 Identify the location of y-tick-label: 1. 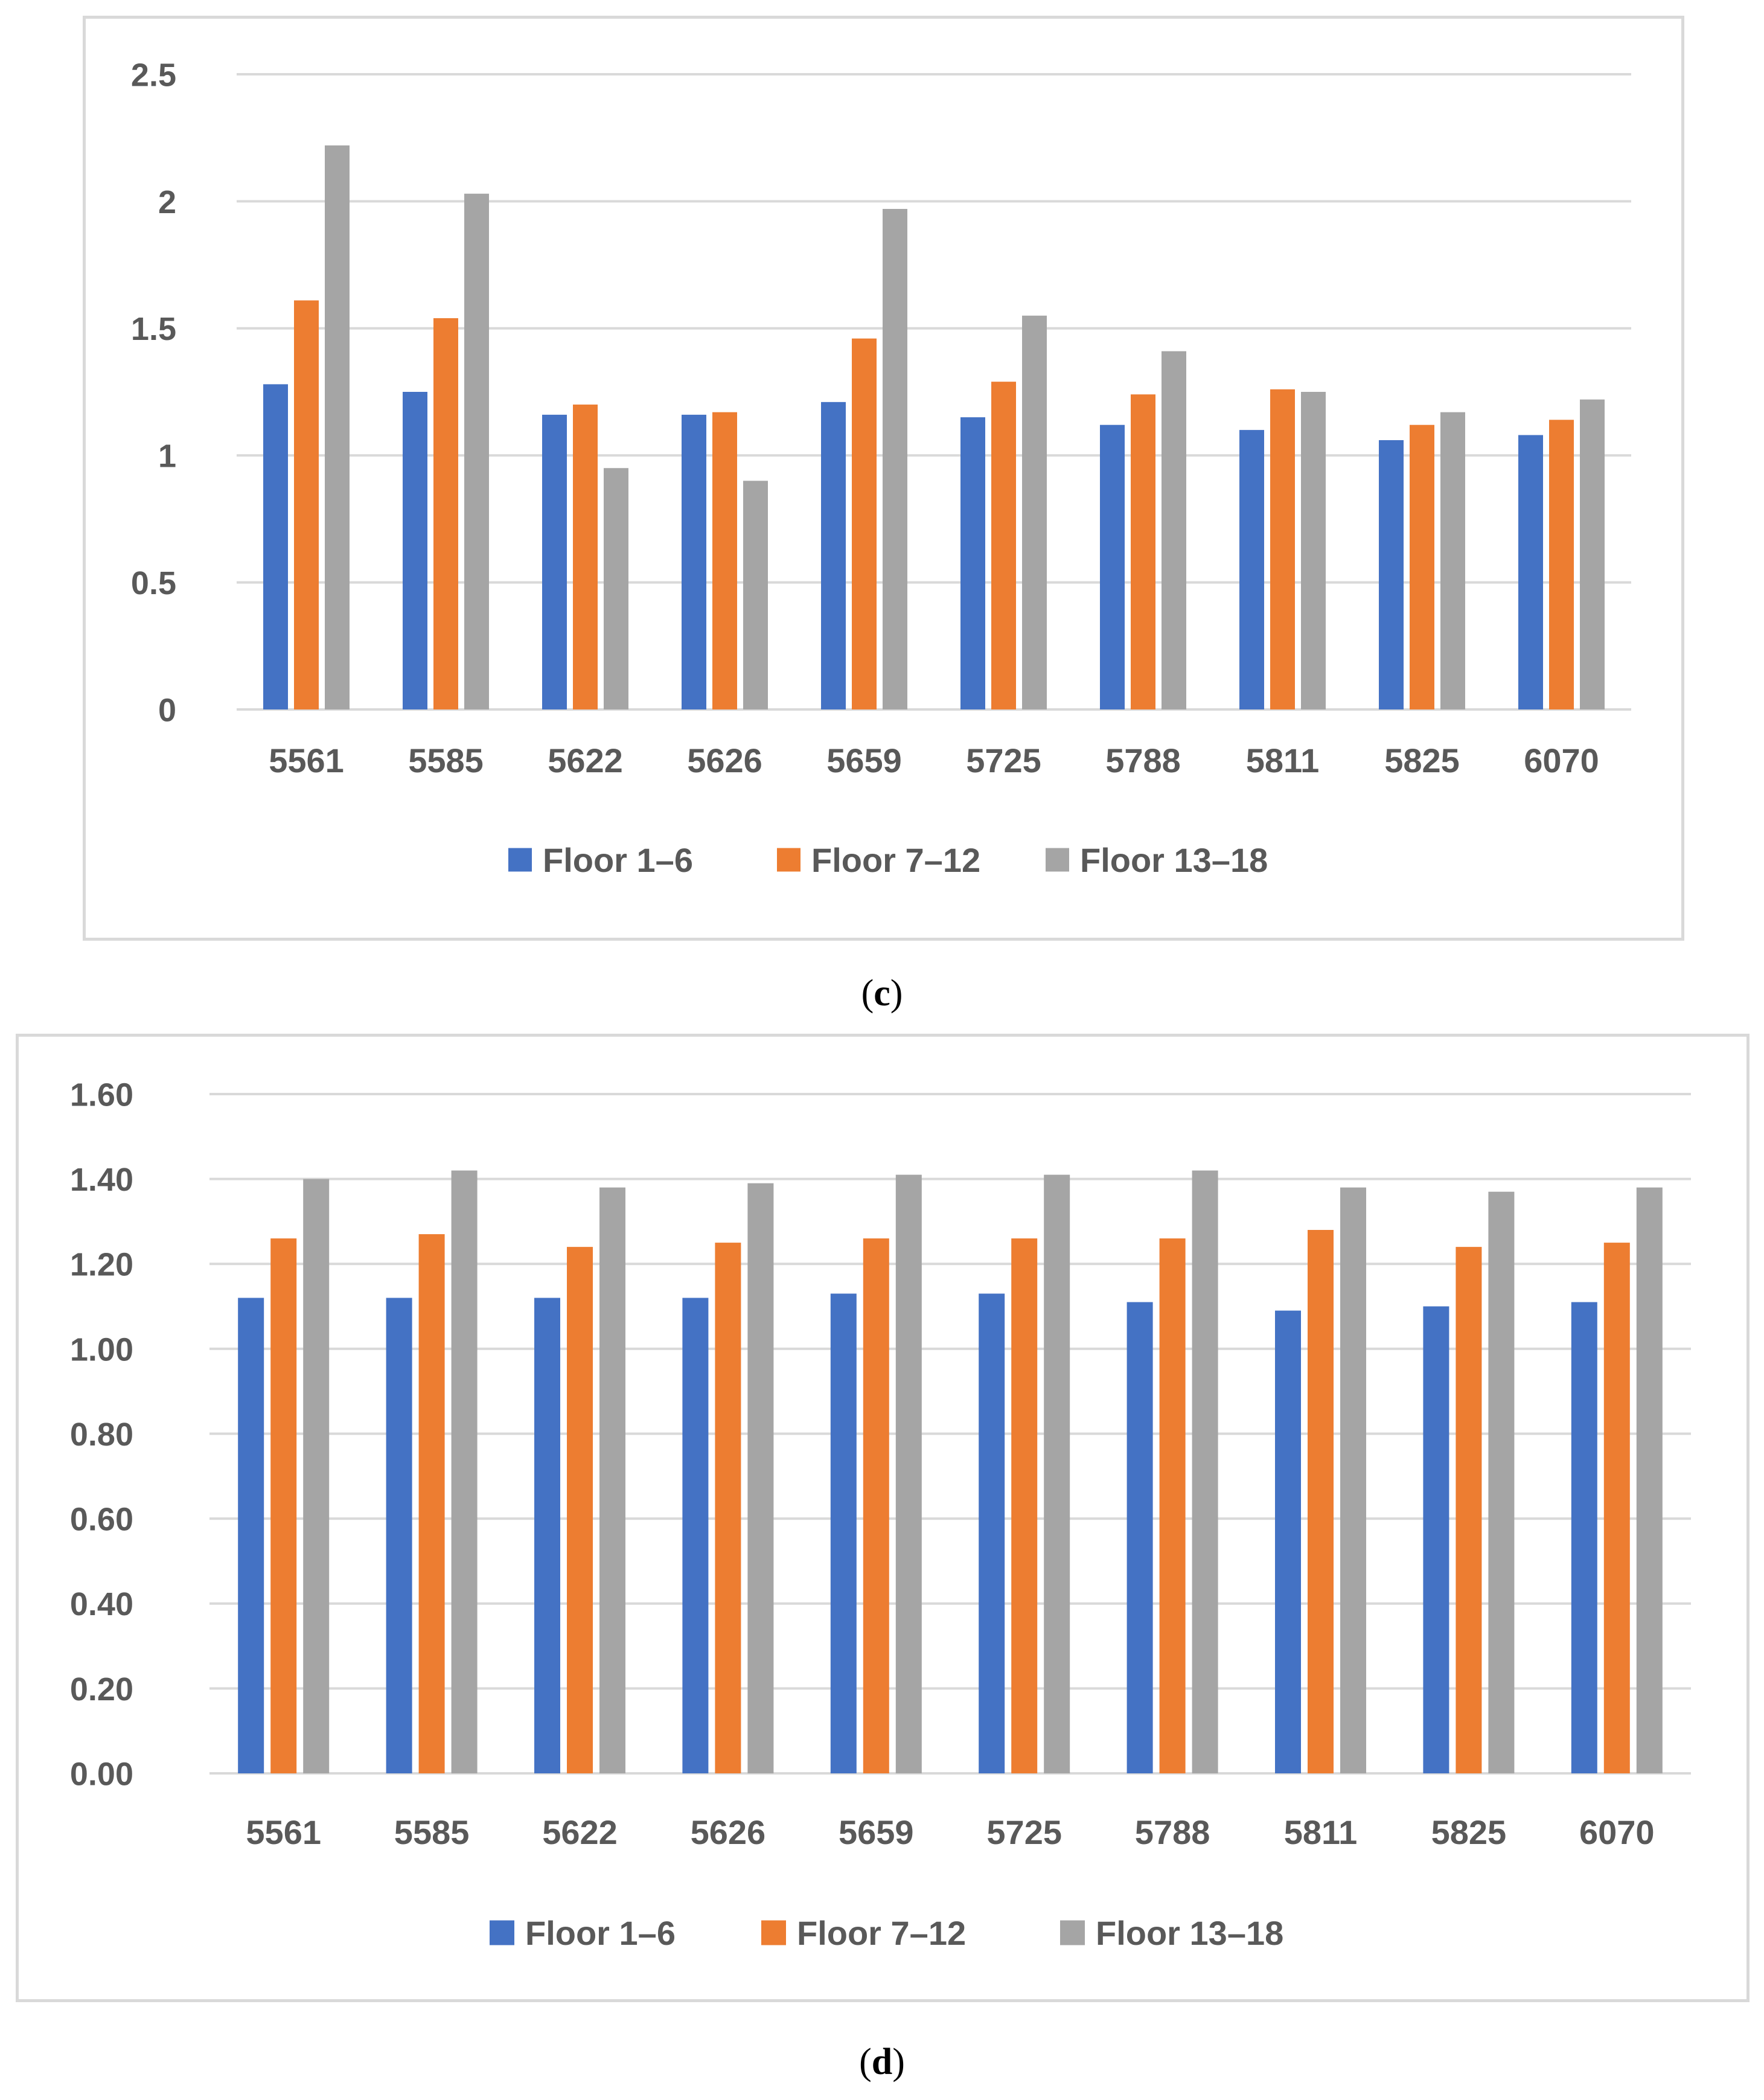
(167, 456).